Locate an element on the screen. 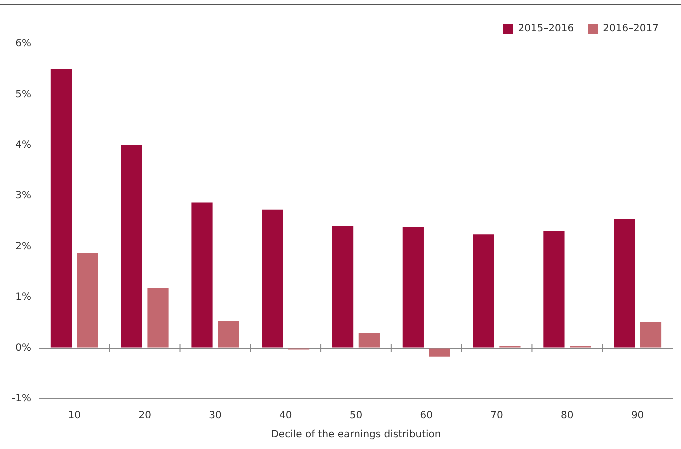  y-tick-label: 2% is located at coordinates (24, 246).